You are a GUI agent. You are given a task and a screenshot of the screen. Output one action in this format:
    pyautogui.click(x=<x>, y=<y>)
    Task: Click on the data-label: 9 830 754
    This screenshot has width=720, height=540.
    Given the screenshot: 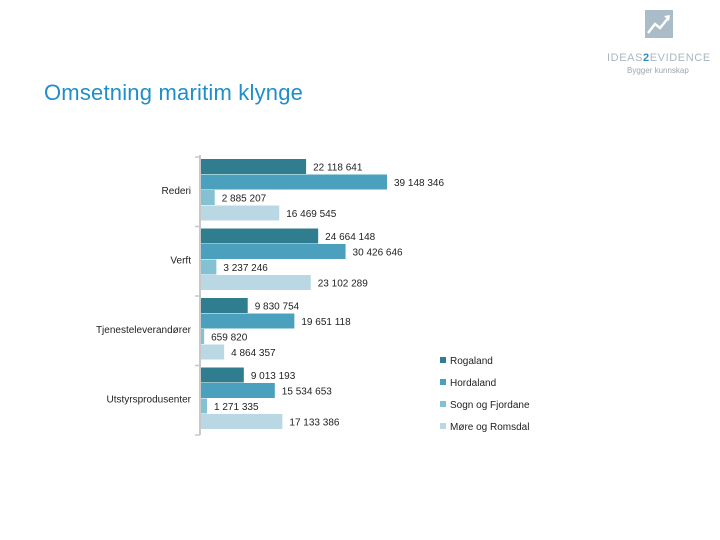 What is the action you would take?
    pyautogui.click(x=277, y=307)
    